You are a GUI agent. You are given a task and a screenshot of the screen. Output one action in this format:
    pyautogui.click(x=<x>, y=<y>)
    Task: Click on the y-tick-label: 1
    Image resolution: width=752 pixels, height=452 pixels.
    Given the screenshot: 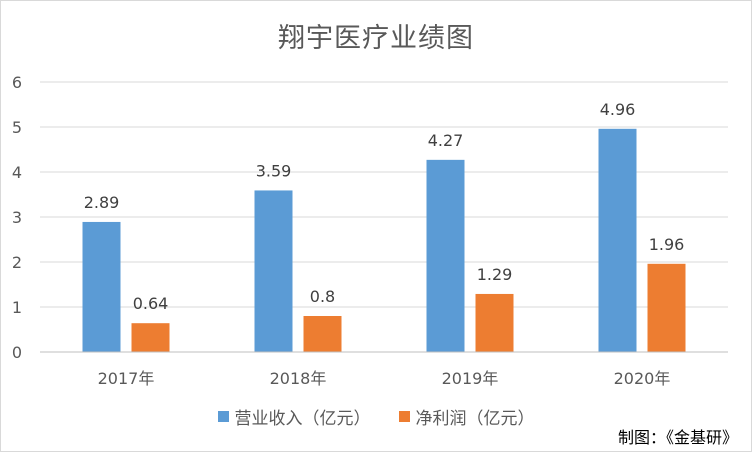 What is the action you would take?
    pyautogui.click(x=17, y=307)
    